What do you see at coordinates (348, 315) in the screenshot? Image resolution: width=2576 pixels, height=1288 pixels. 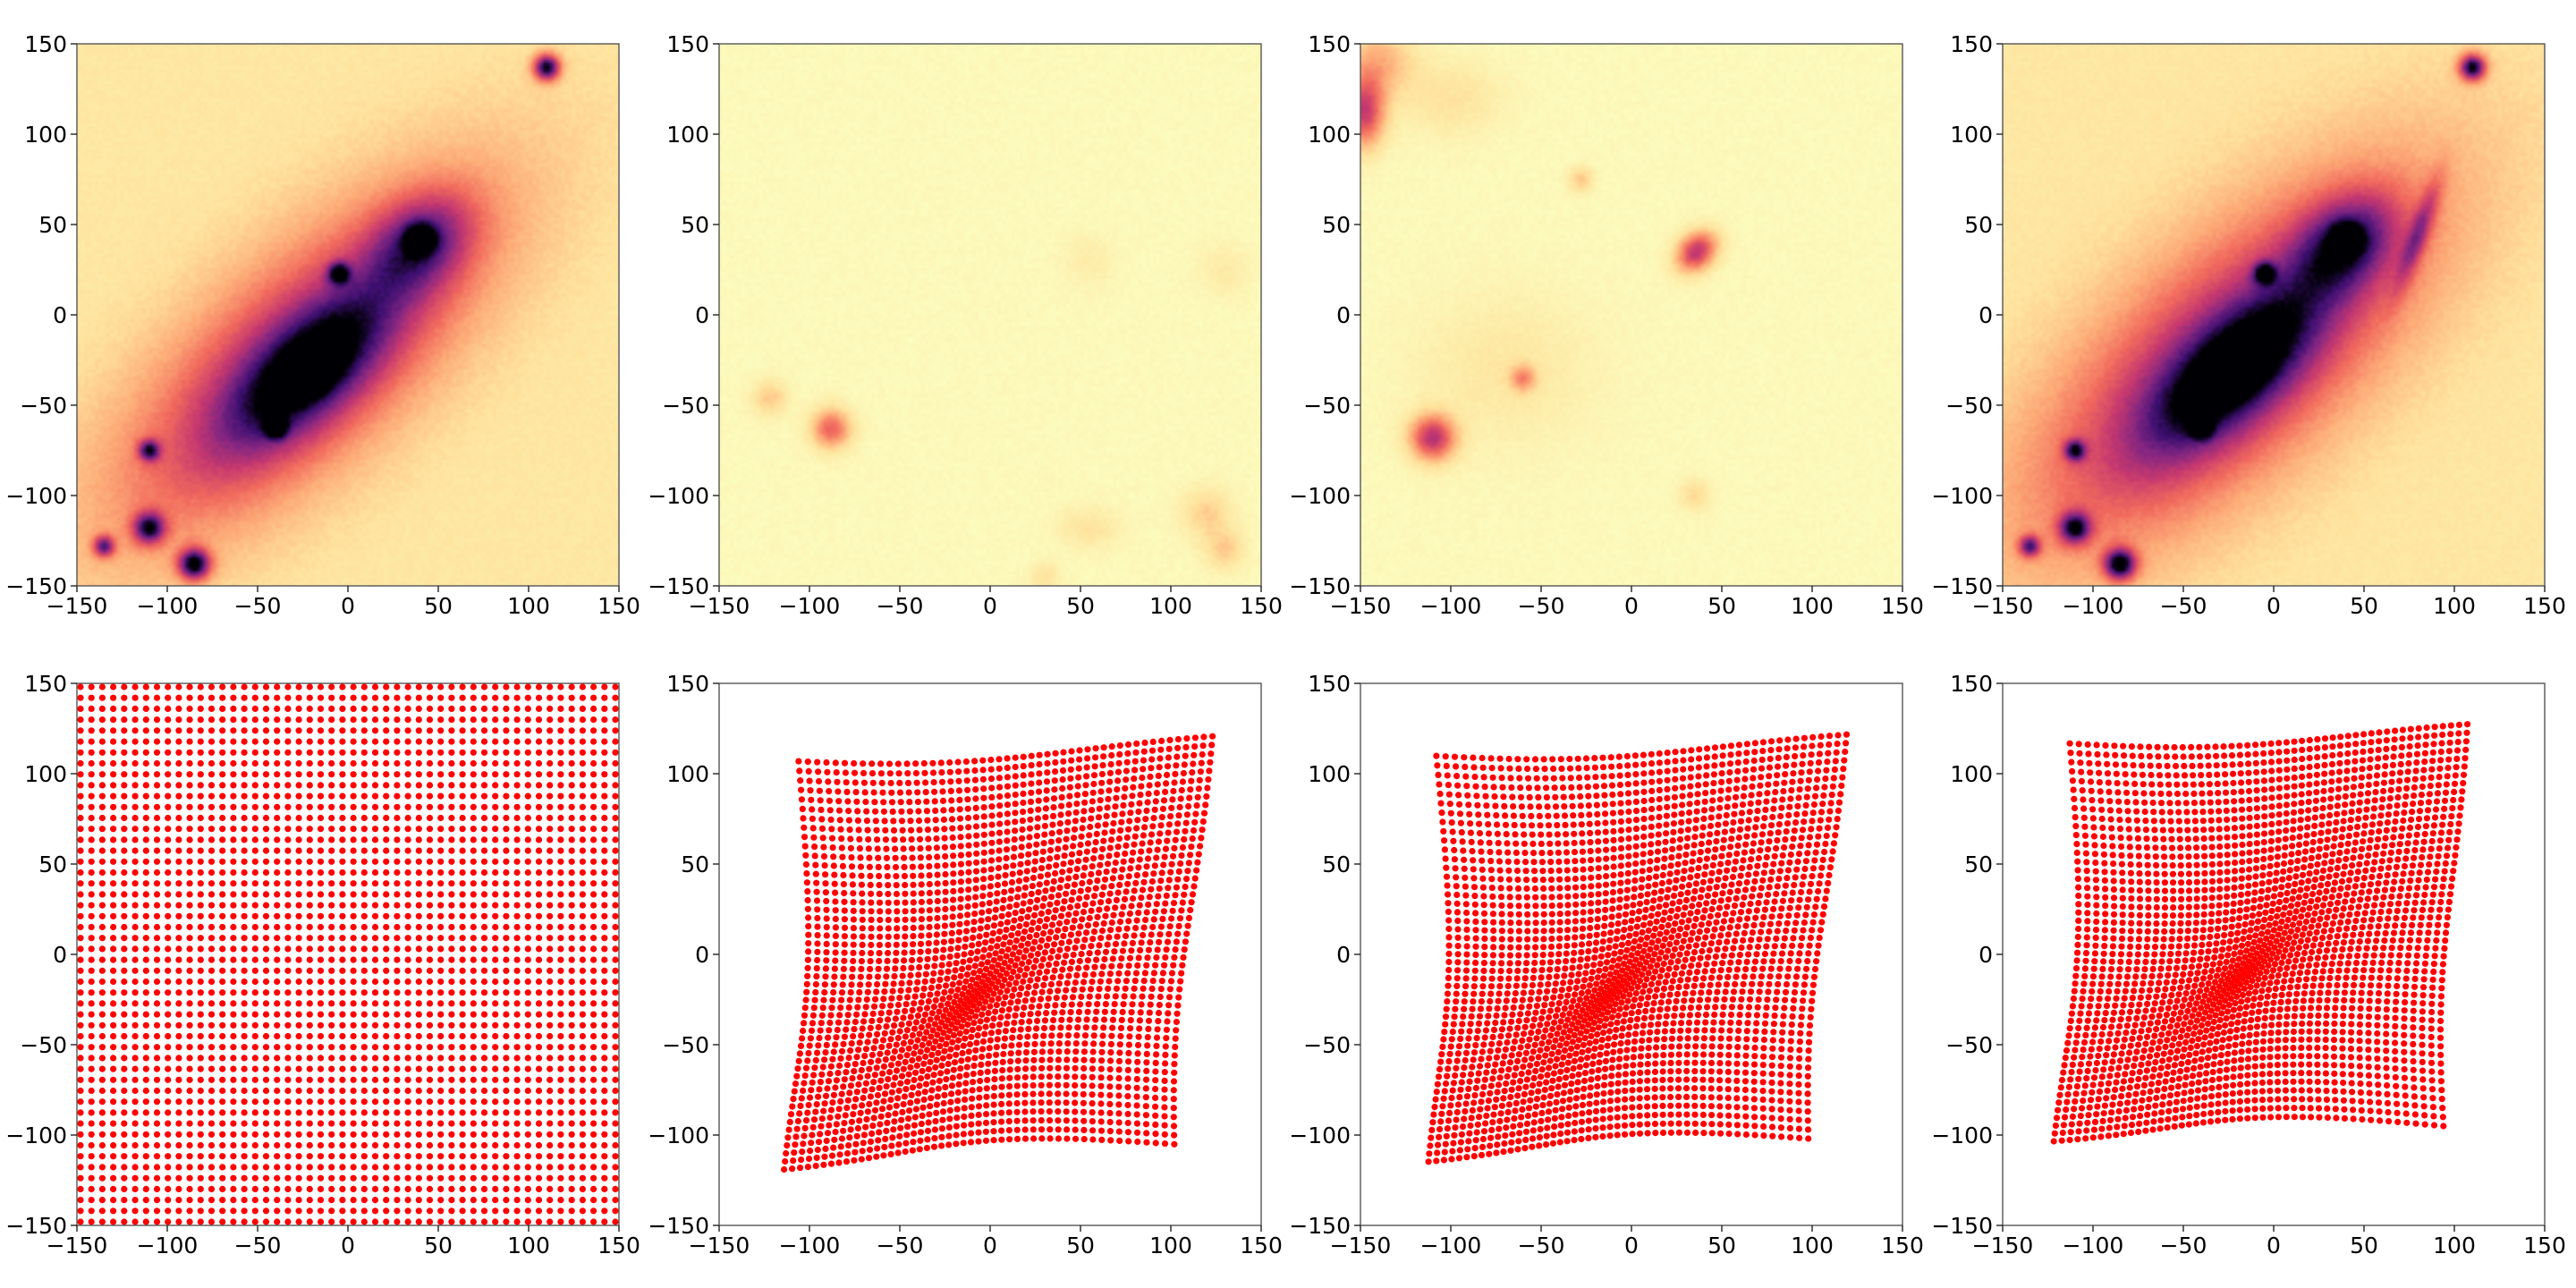 I see `density-map-image` at bounding box center [348, 315].